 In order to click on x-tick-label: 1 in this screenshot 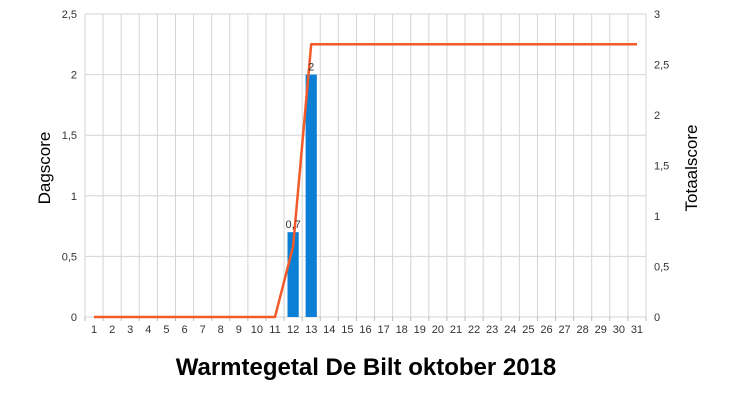, I will do `click(94, 330)`.